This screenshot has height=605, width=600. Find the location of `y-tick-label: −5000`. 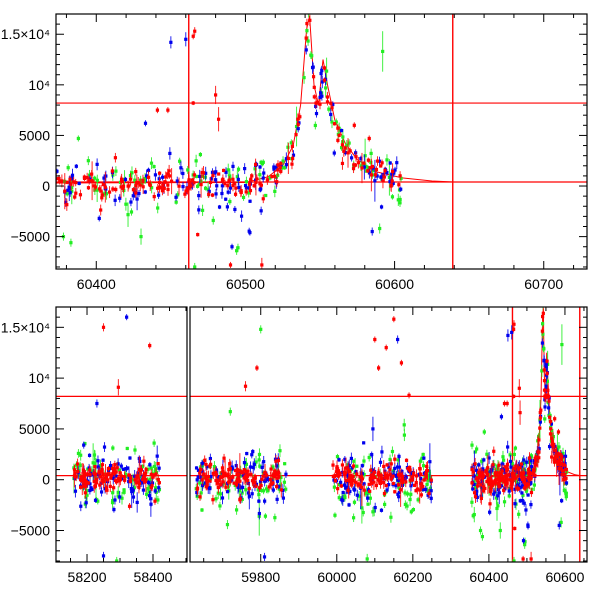

y-tick-label: −5000 is located at coordinates (31, 531).